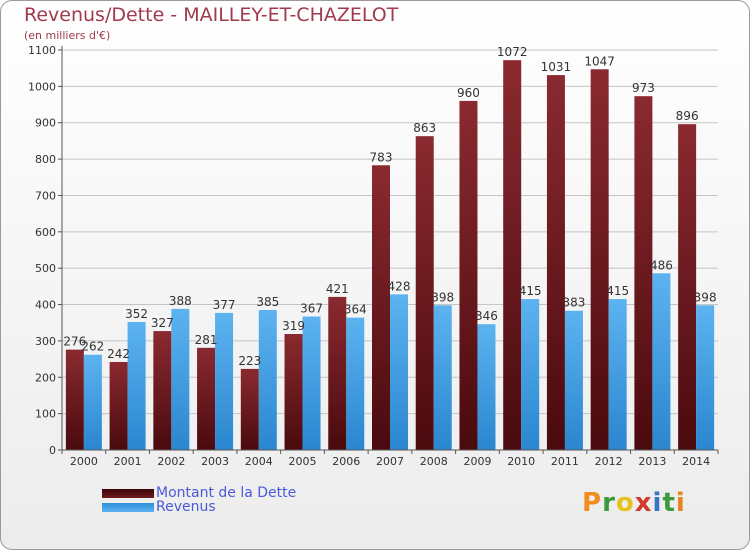 This screenshot has height=550, width=750. I want to click on chart-title: Revenus/Dette - MAILLEY-ET-CHAZELOT, so click(211, 15).